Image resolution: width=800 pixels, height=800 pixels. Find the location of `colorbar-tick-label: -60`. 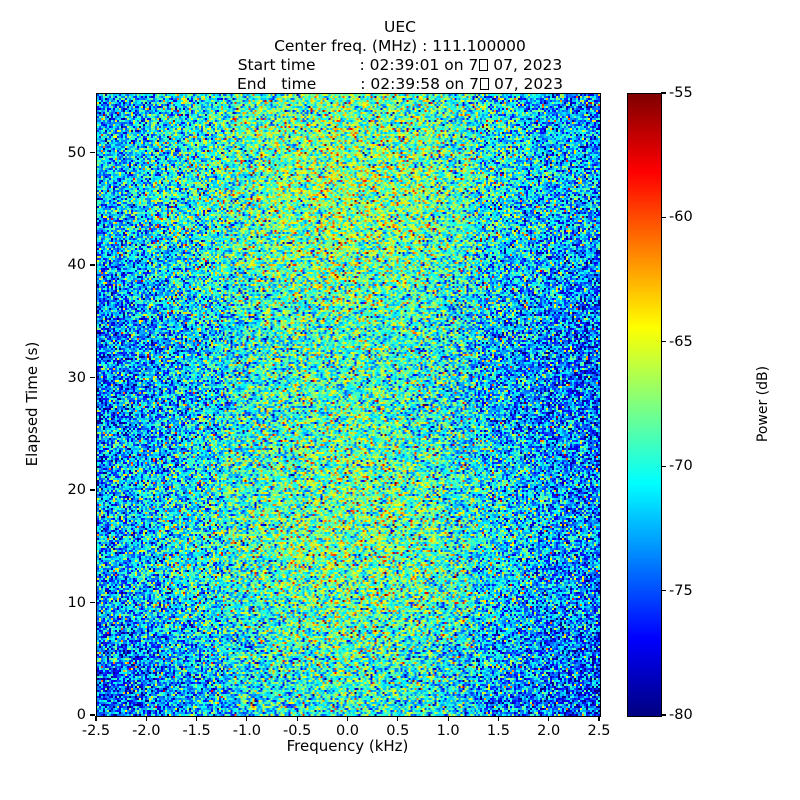

colorbar-tick-label: -60 is located at coordinates (681, 217).